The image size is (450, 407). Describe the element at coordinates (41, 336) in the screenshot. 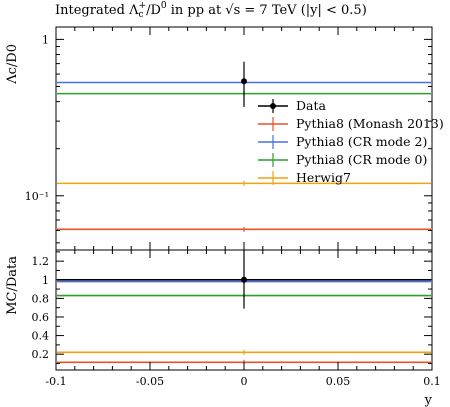

I see `ratio-y-tick-label: 0.4` at that location.